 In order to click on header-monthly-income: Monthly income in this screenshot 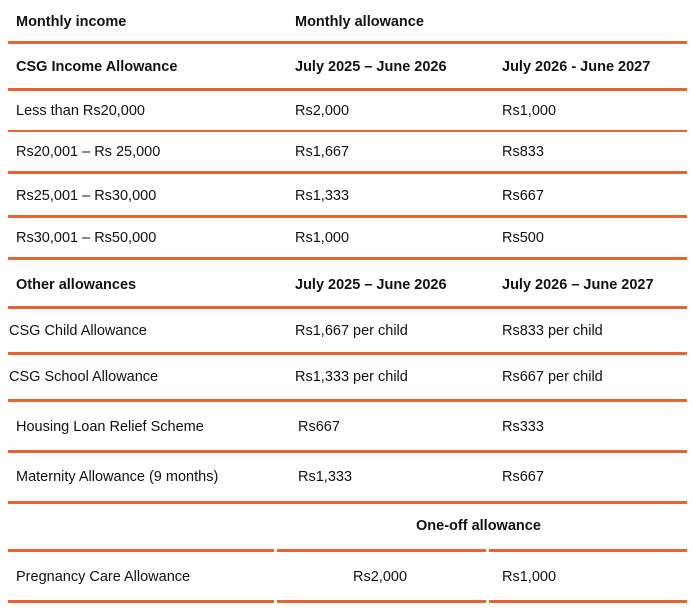, I will do `click(71, 22)`.